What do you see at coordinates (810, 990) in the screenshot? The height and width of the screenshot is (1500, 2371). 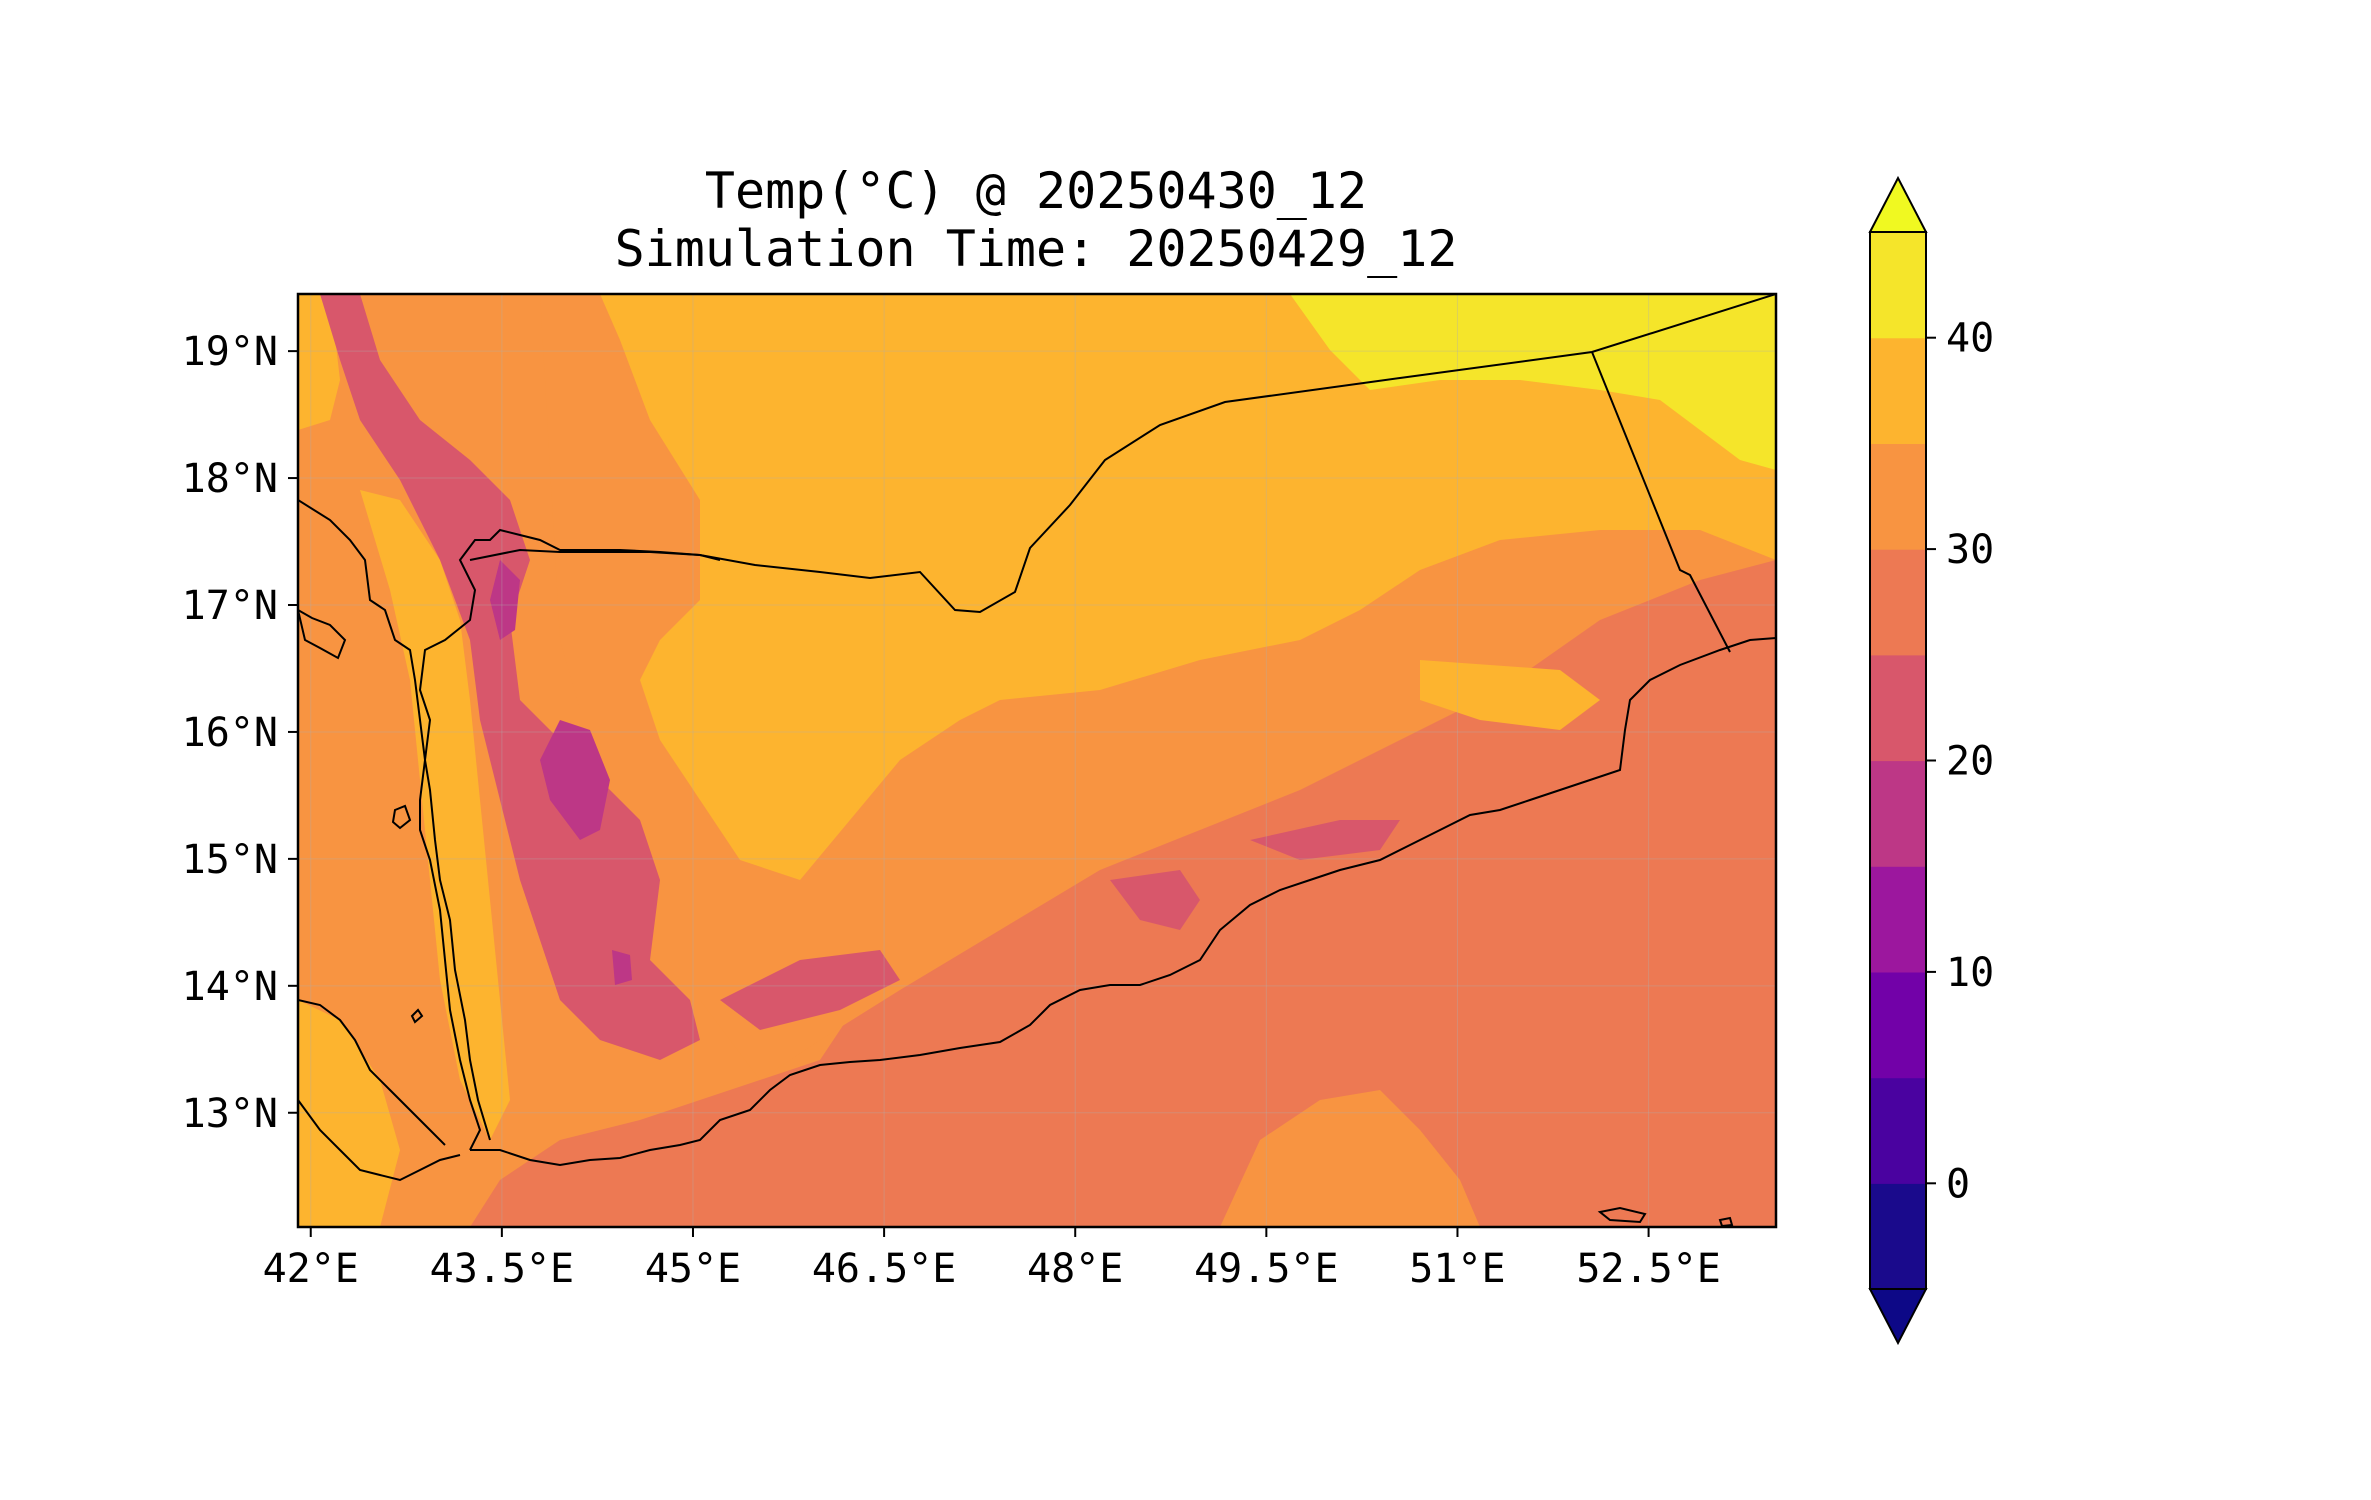 I see `temperature-contour-highlands-south` at bounding box center [810, 990].